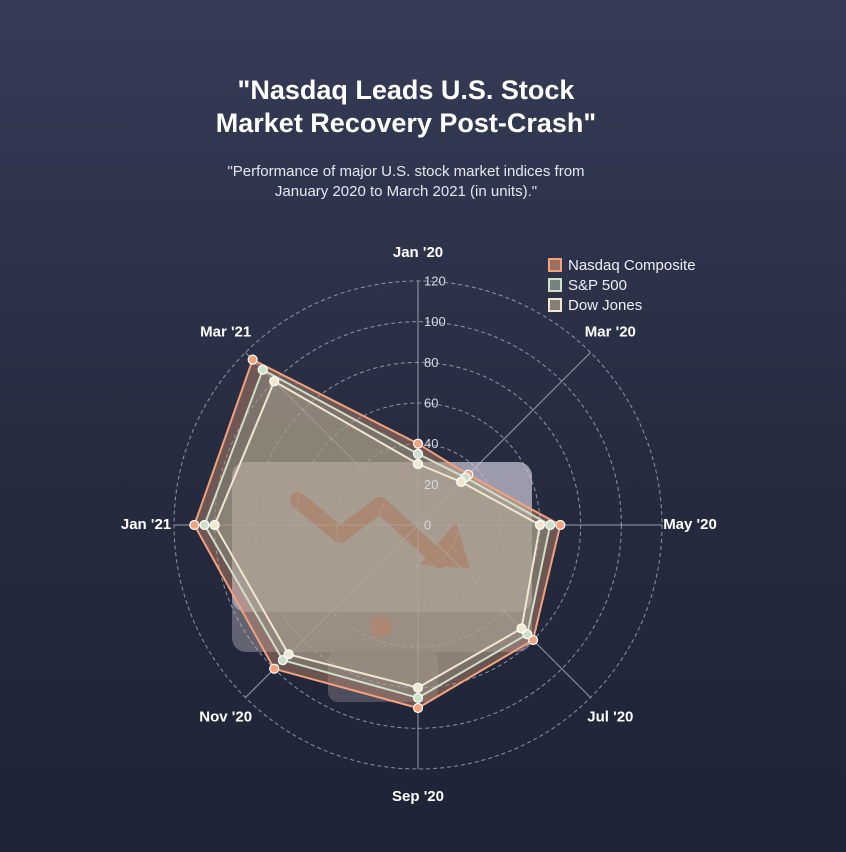 The image size is (846, 852). Describe the element at coordinates (690, 524) in the screenshot. I see `category-label-2: May '20` at that location.